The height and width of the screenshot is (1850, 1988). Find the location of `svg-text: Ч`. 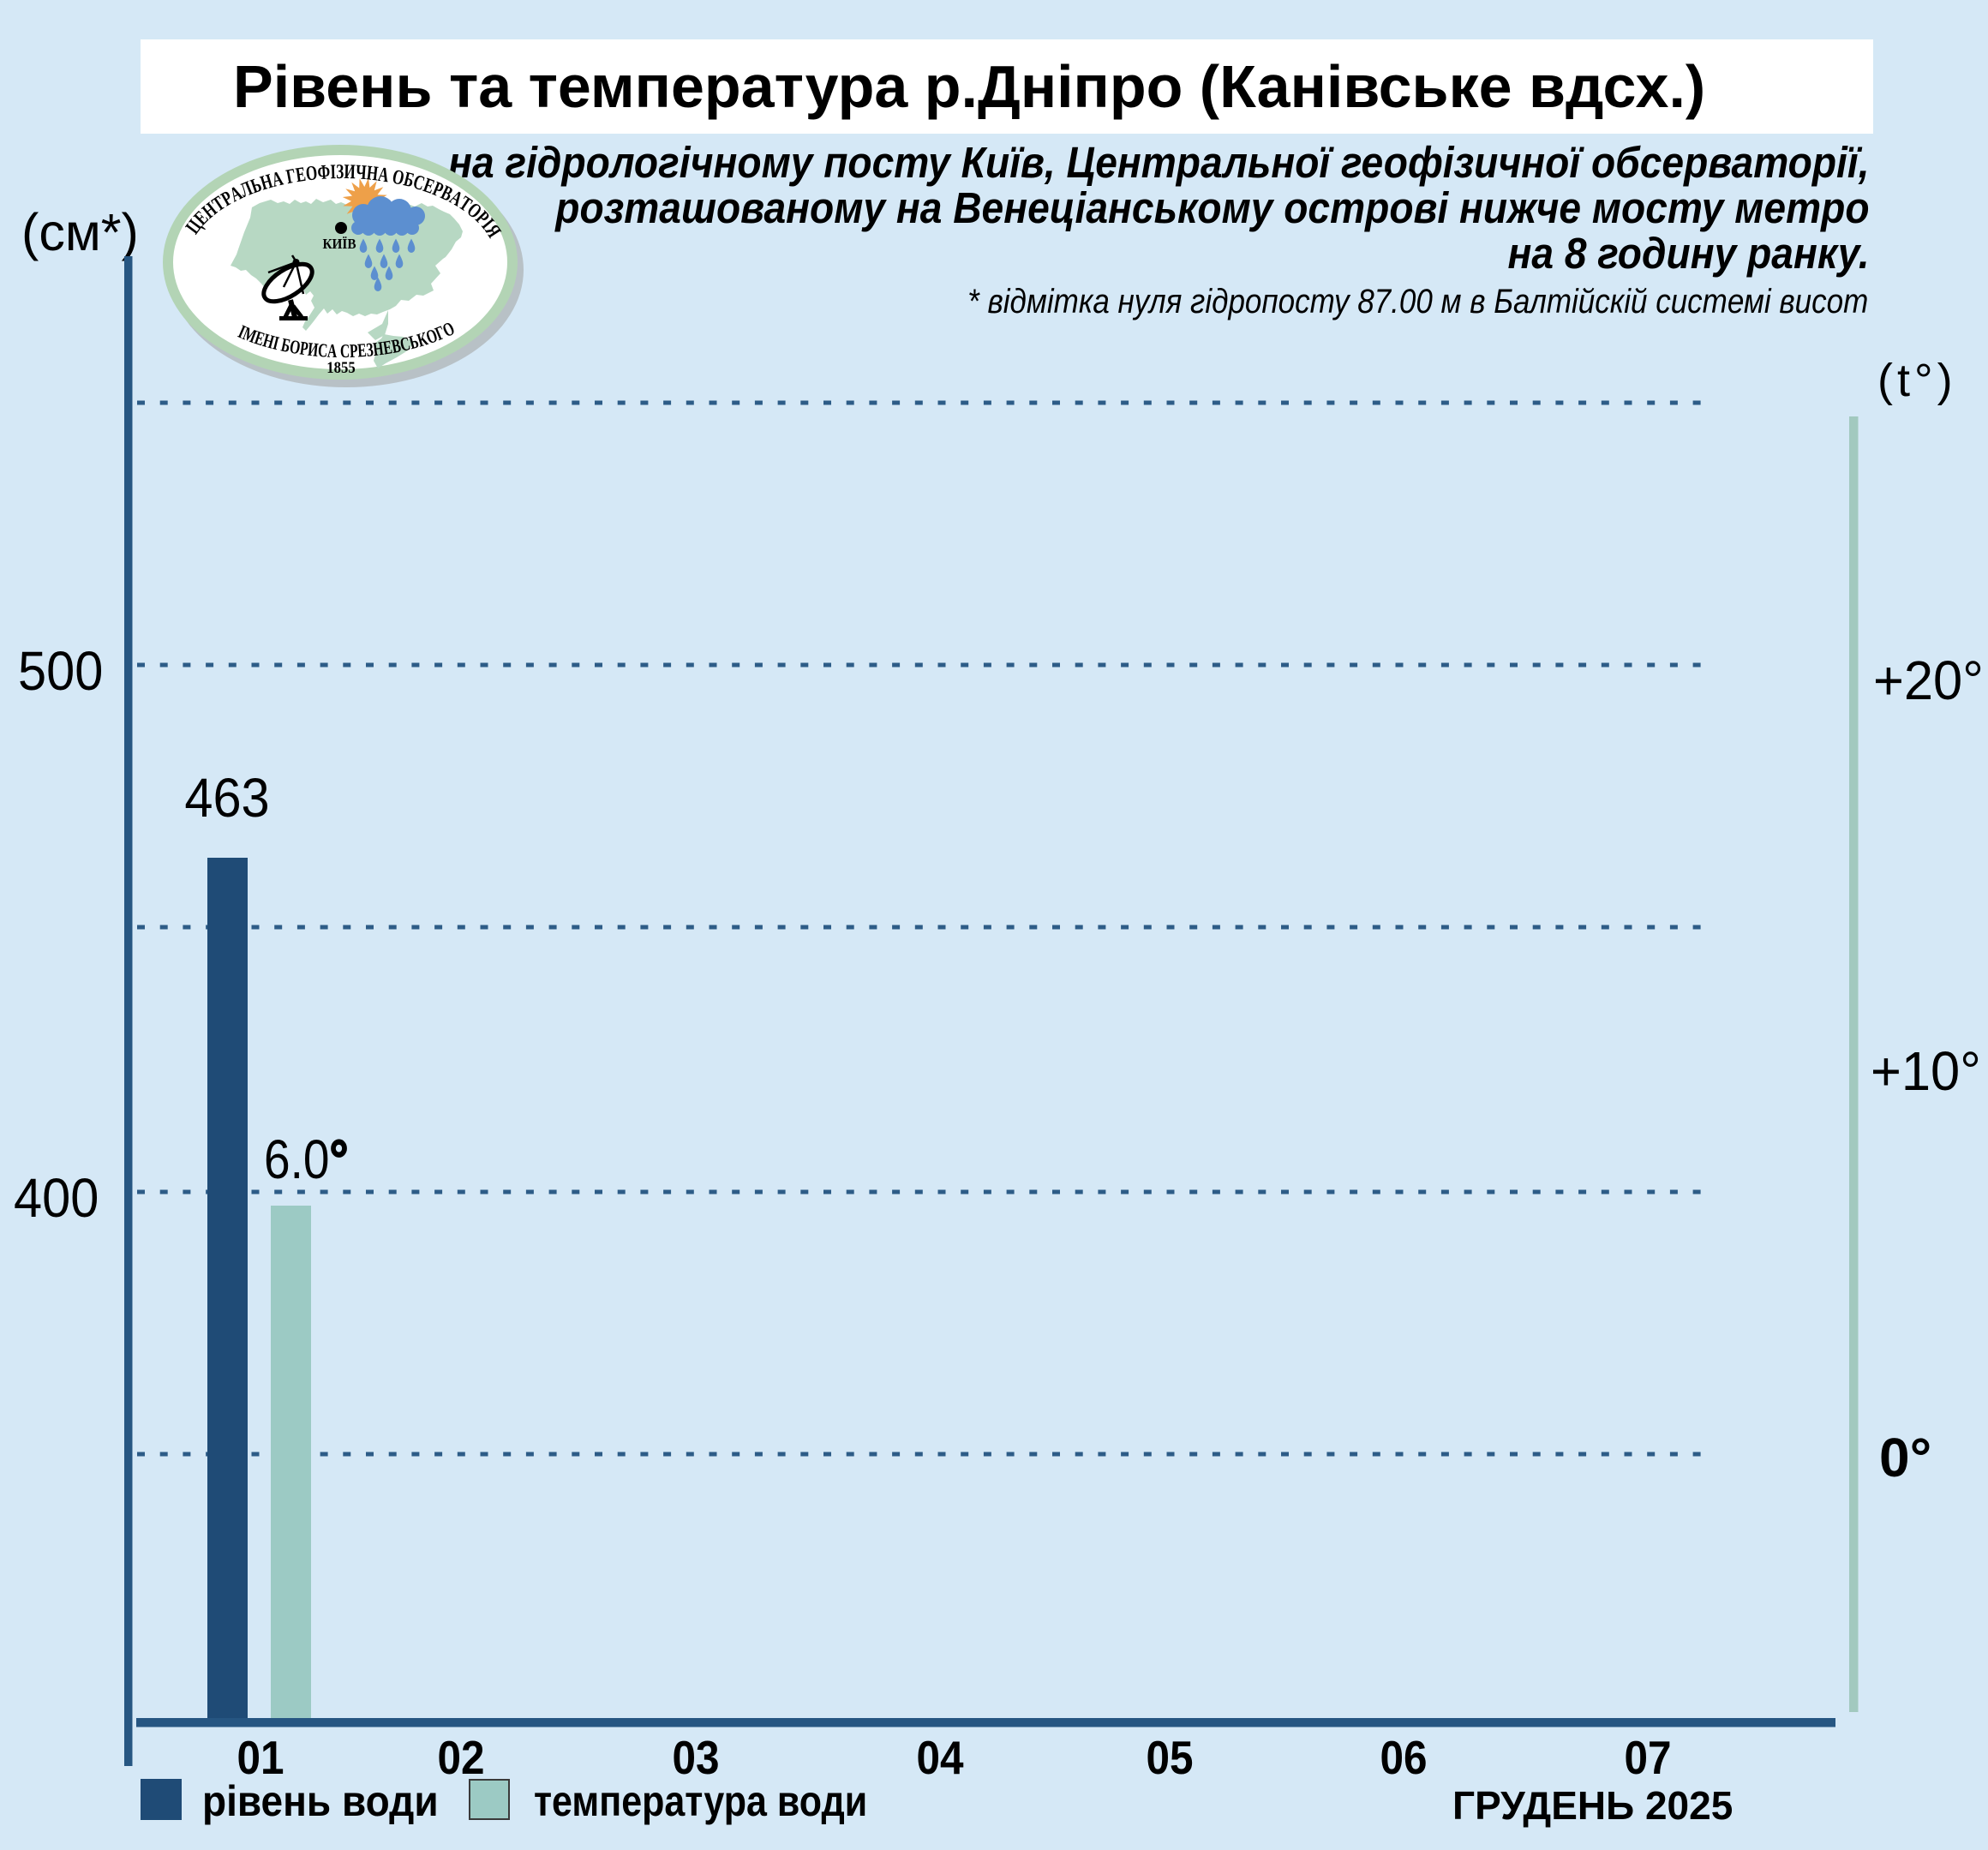

svg-text: Ч is located at coordinates (361, 171).